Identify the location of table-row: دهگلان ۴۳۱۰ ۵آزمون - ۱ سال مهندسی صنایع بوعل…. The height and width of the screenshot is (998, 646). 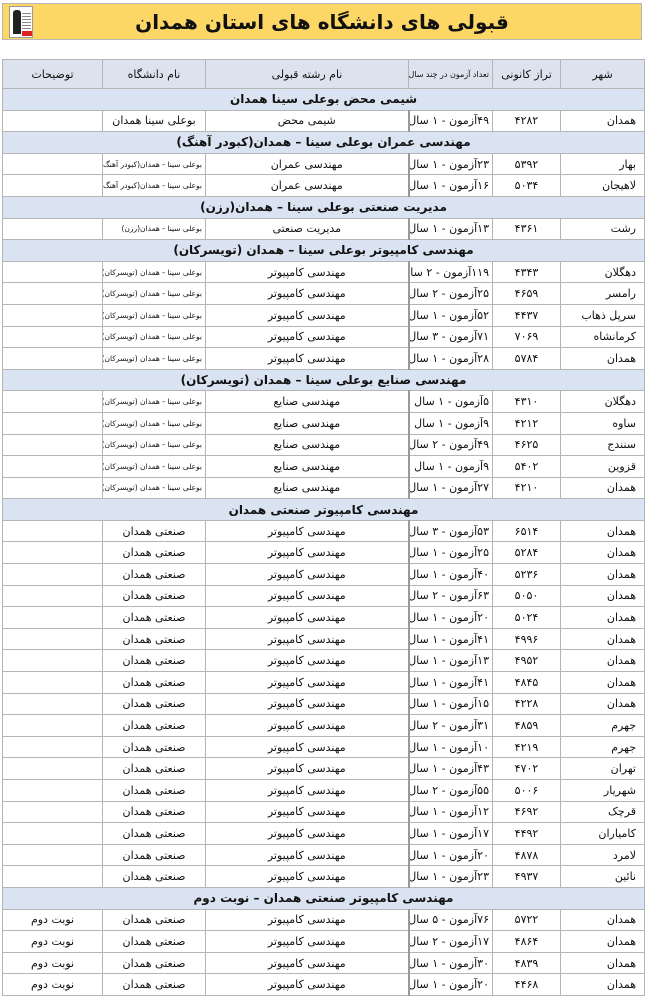
(323, 401).